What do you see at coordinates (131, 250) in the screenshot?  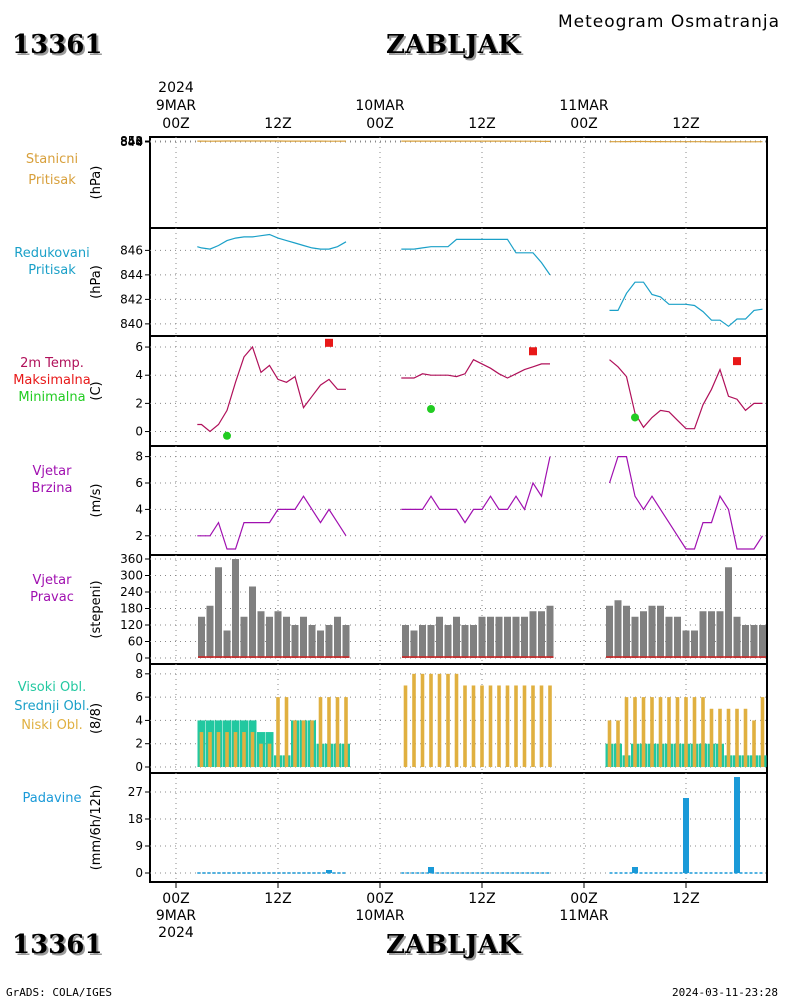 I see `redpres-ytick-label: 846` at bounding box center [131, 250].